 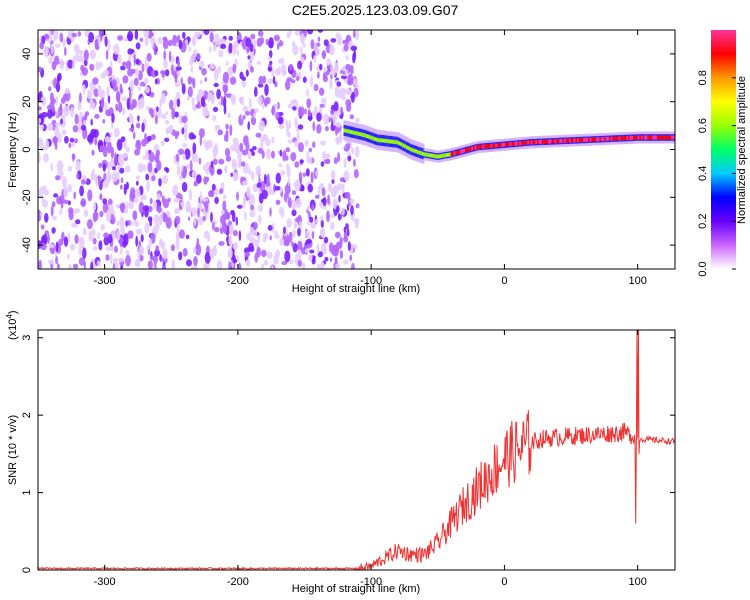 I want to click on x-tick-label: -300, so click(x=105, y=582).